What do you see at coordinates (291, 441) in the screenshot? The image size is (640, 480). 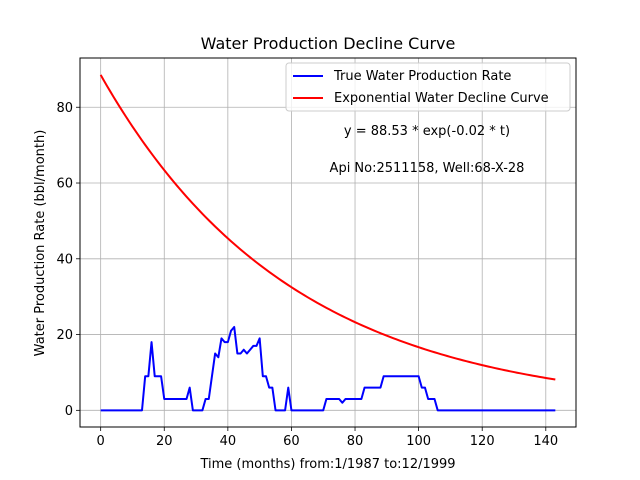 I see `x-tick-label: 60` at bounding box center [291, 441].